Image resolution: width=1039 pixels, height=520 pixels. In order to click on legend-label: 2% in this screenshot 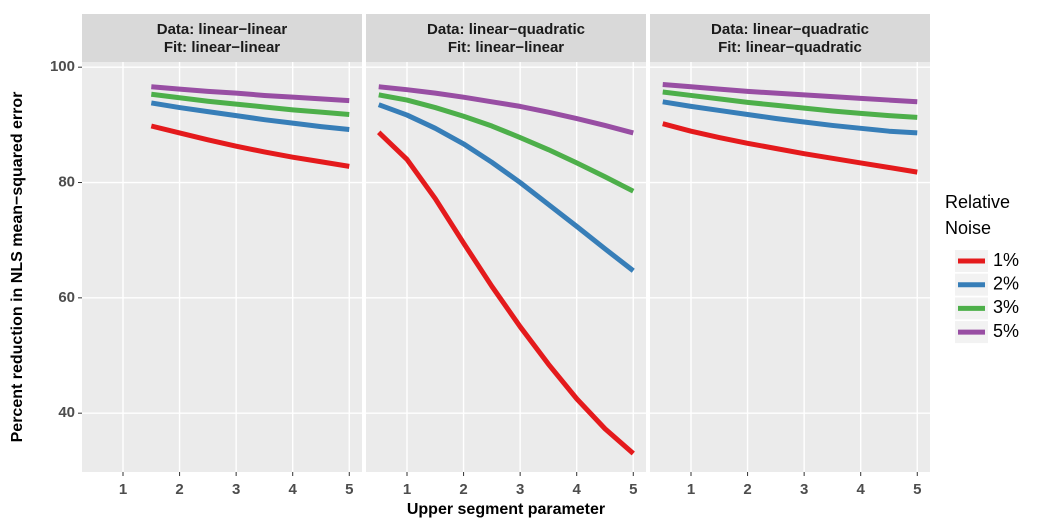, I will do `click(1006, 283)`.